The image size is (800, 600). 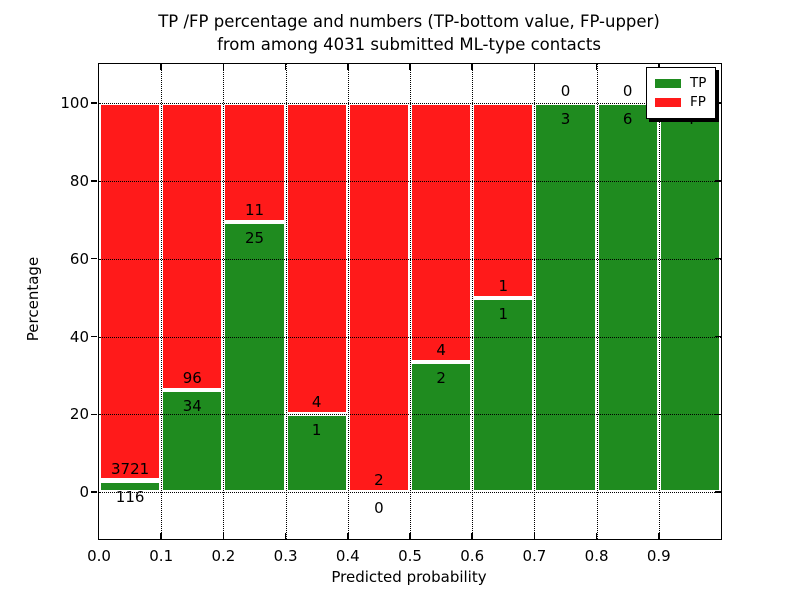 I want to click on x-tick-label: 0.0, so click(x=99, y=556).